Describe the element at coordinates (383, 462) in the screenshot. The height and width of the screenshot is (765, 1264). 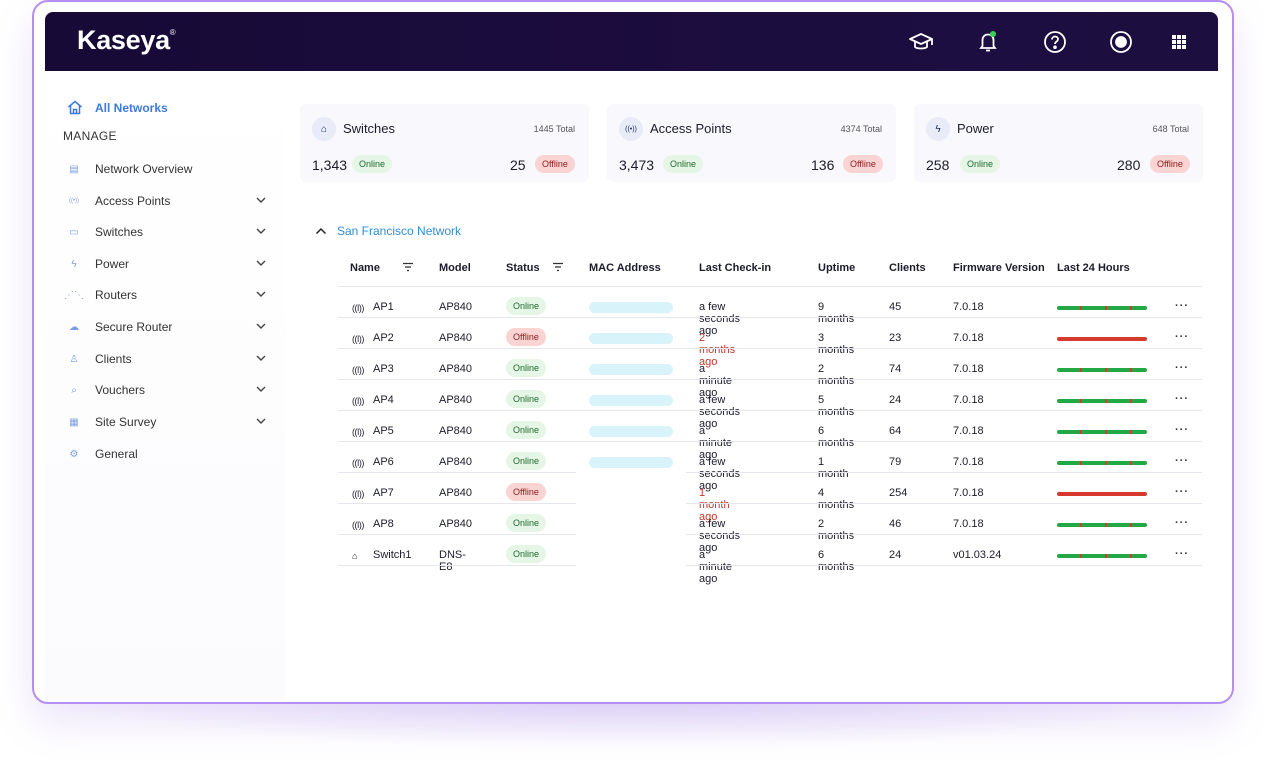
I see `device-name: AP6` at that location.